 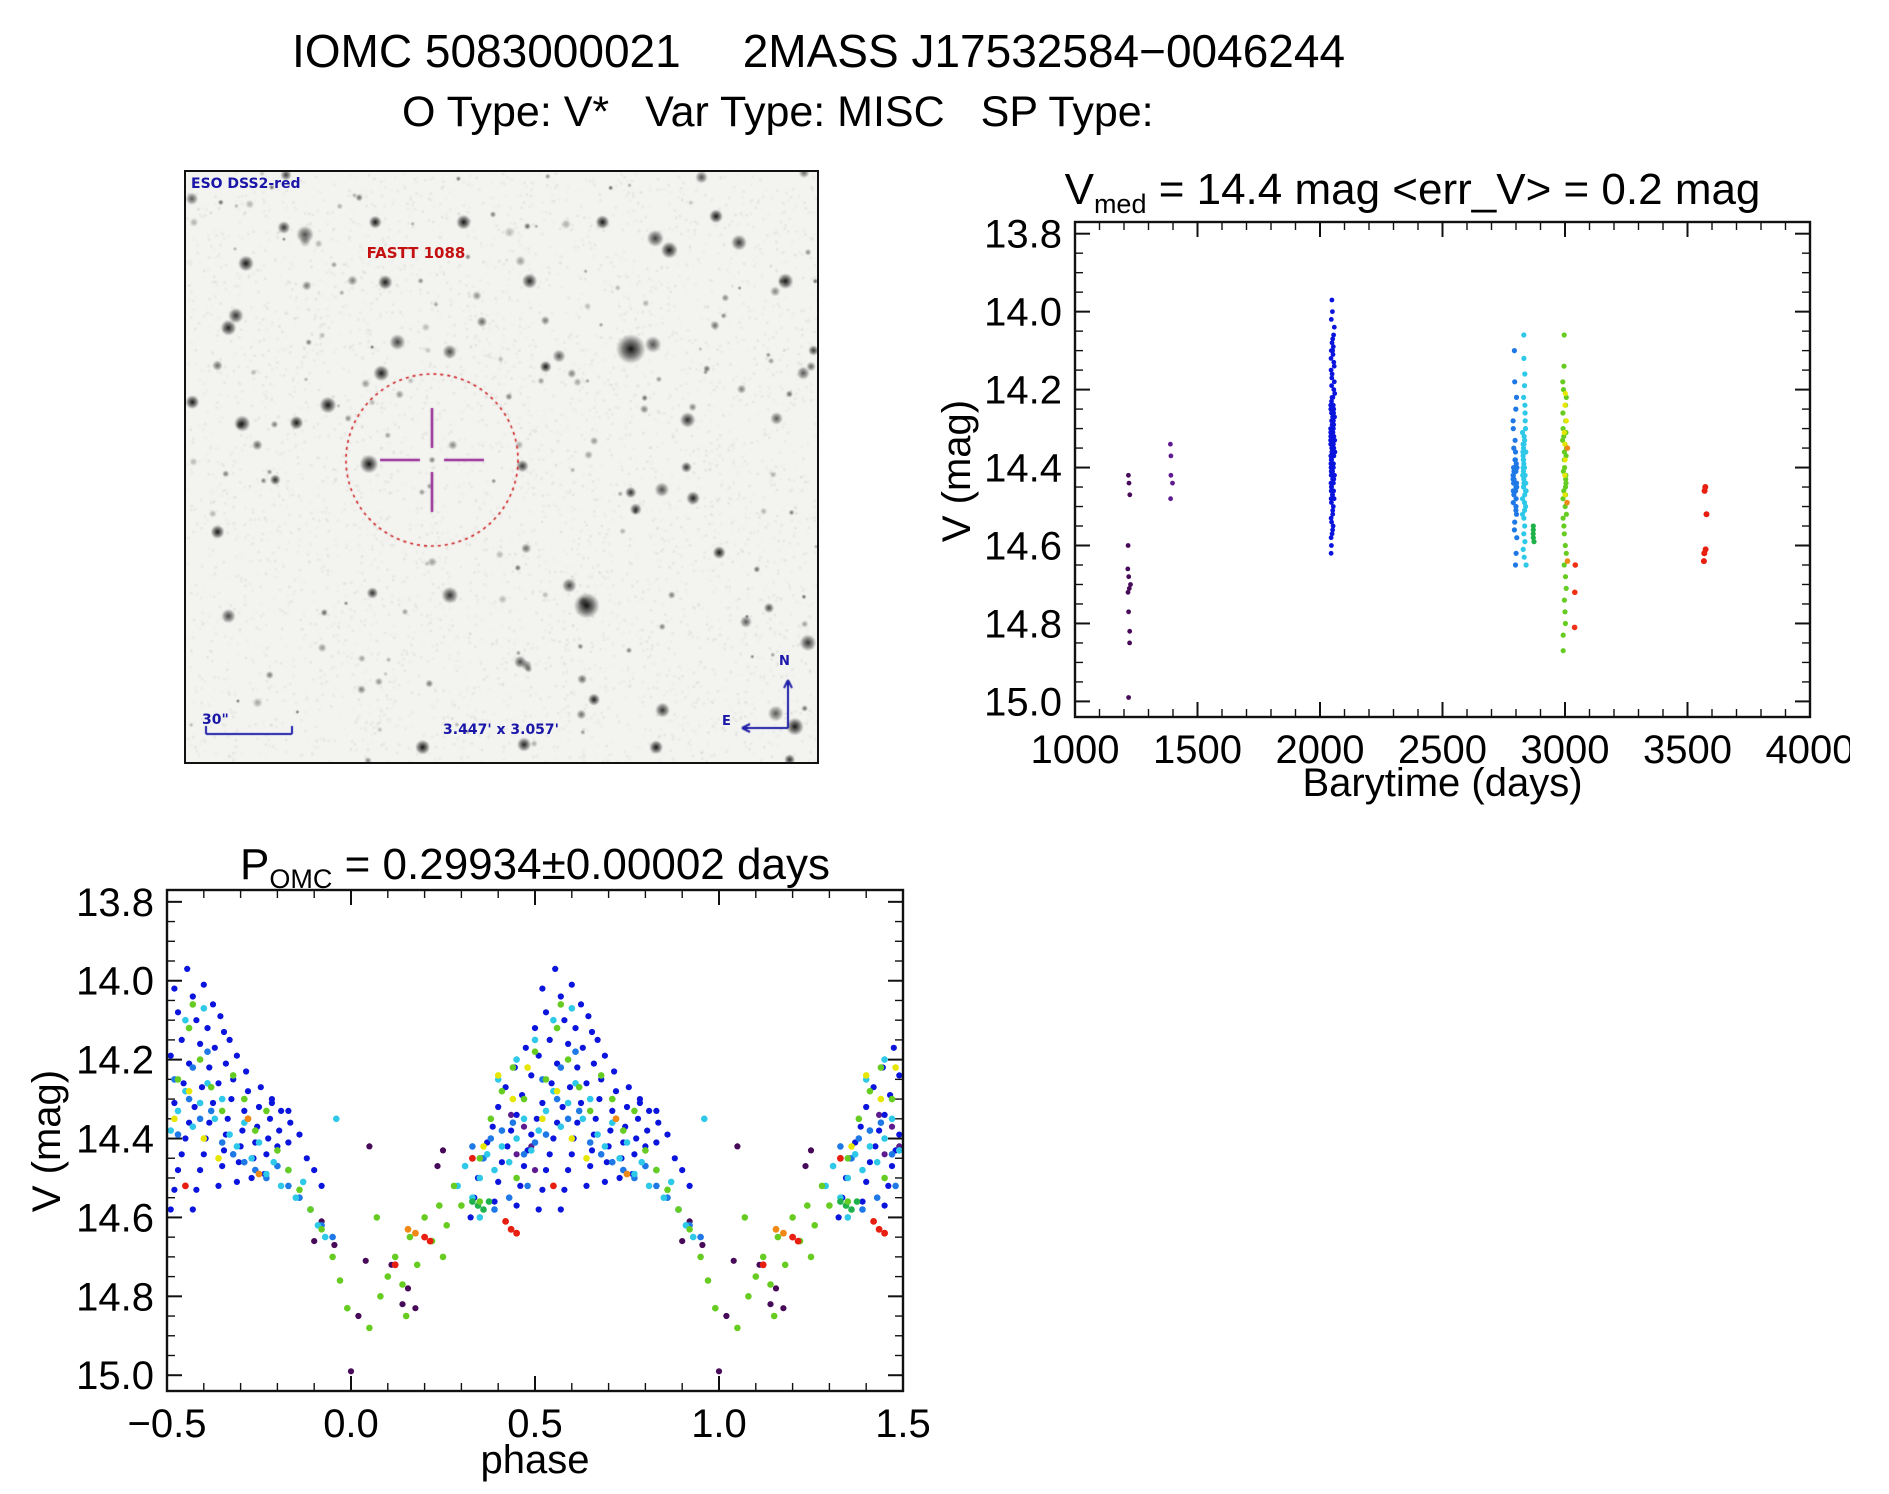 What do you see at coordinates (1075, 750) in the screenshot?
I see `svg-text: 1000` at bounding box center [1075, 750].